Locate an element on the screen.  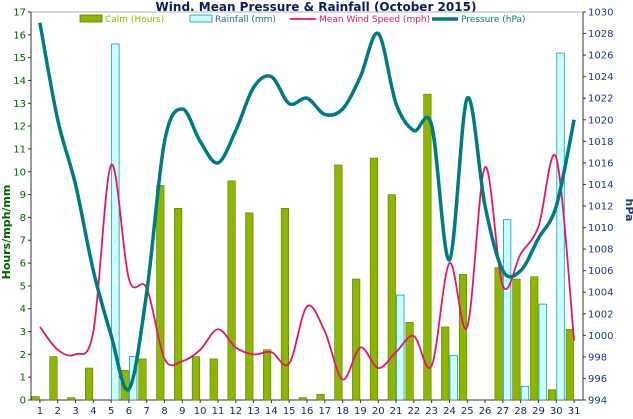
x-tick-label: 16 is located at coordinates (307, 411).